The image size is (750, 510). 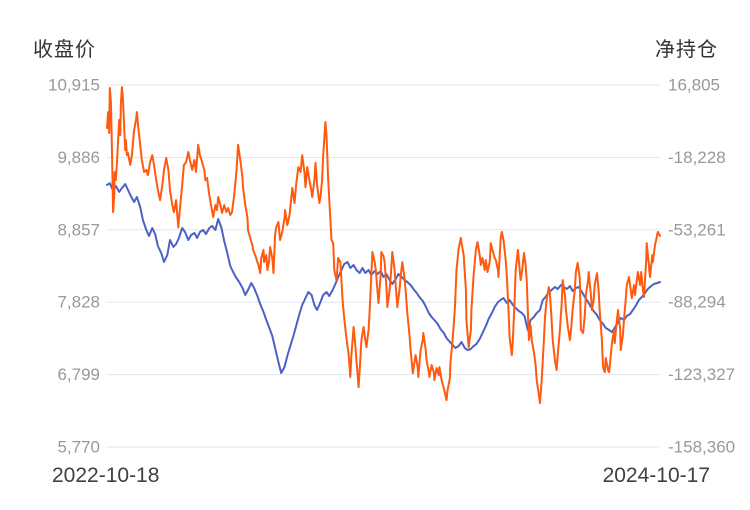 I want to click on y-axis-tick-left: 9,886, so click(x=78, y=157).